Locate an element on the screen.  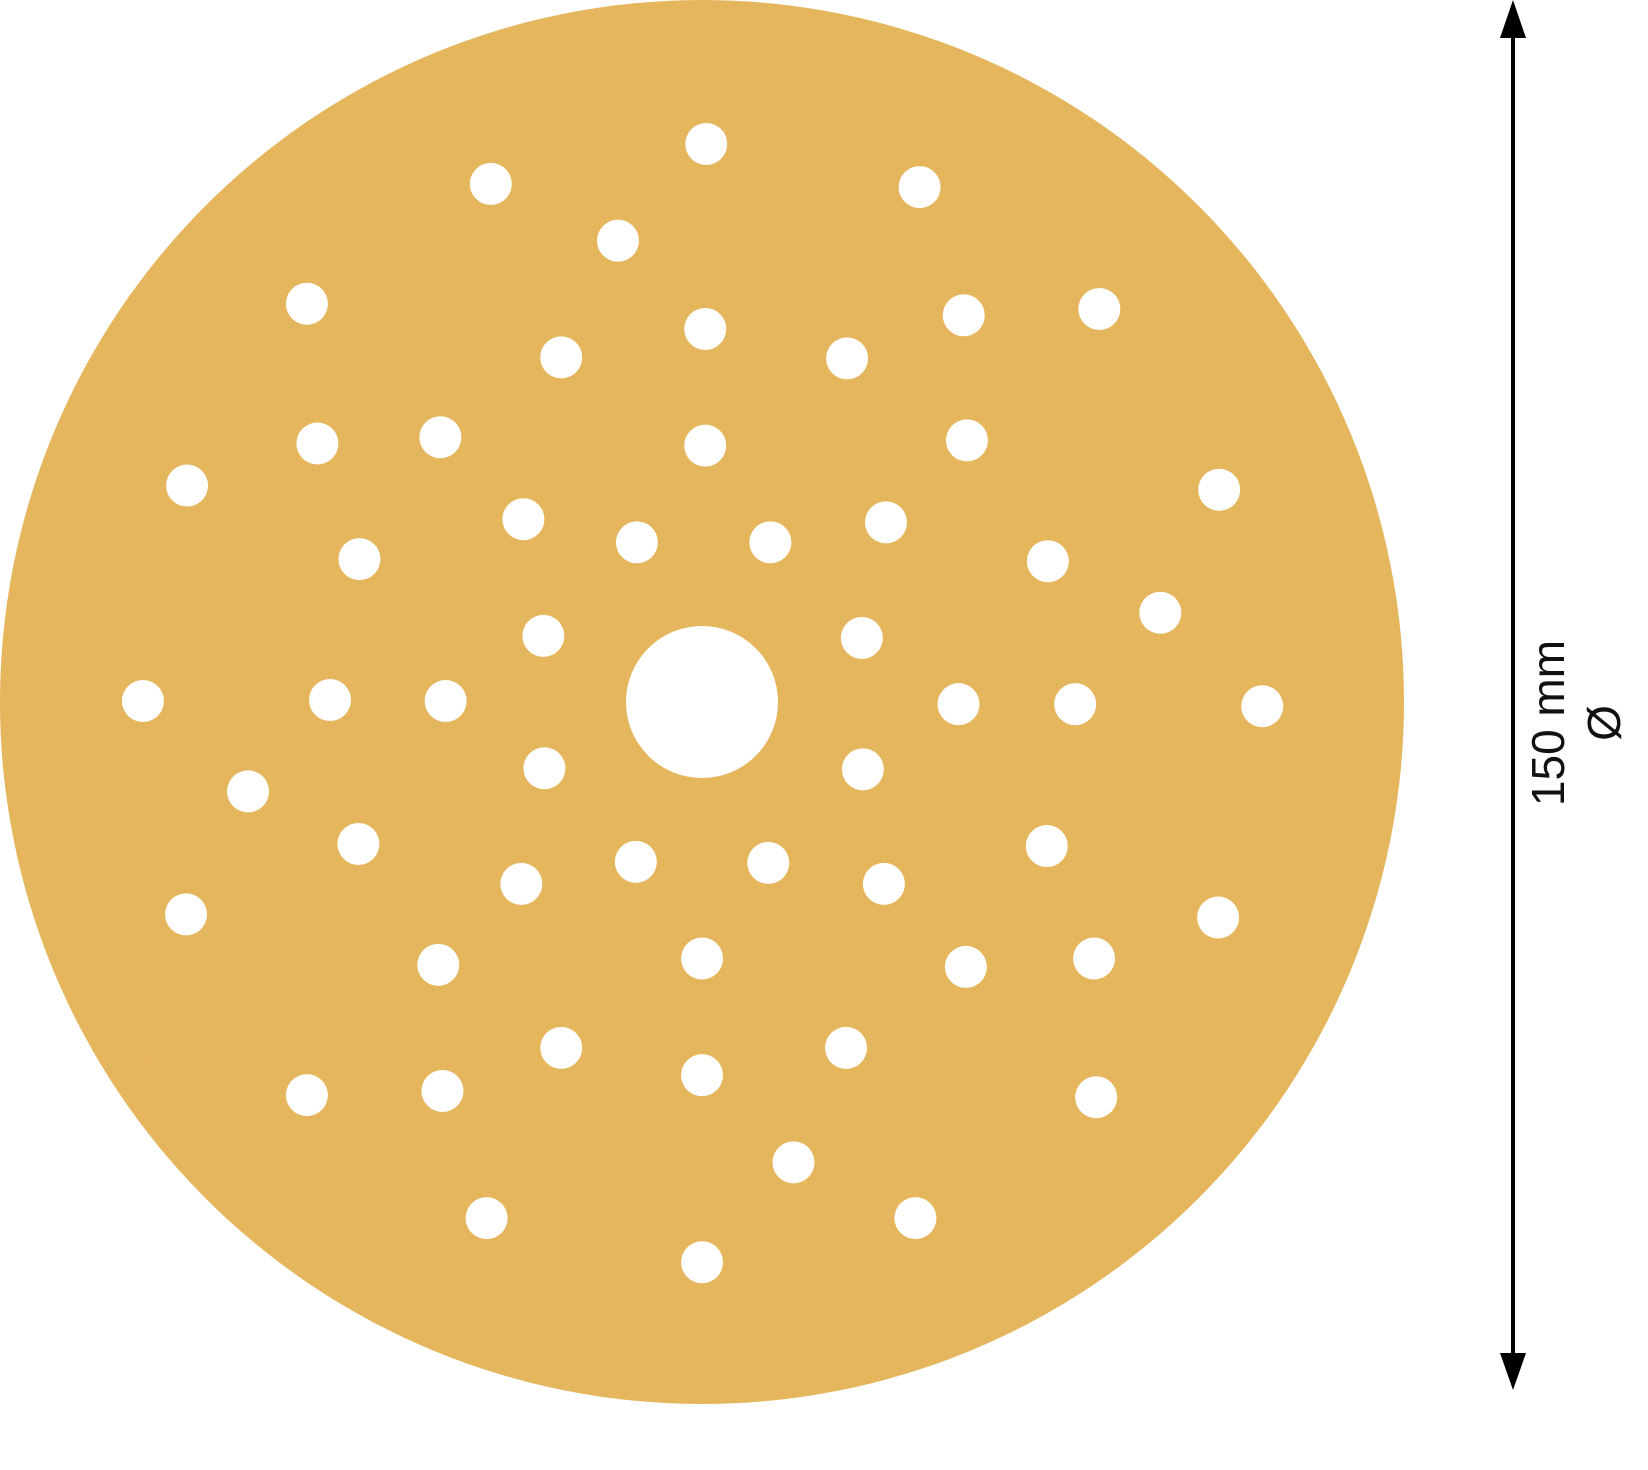
diameter-symbol: Ø is located at coordinates (1604, 723).